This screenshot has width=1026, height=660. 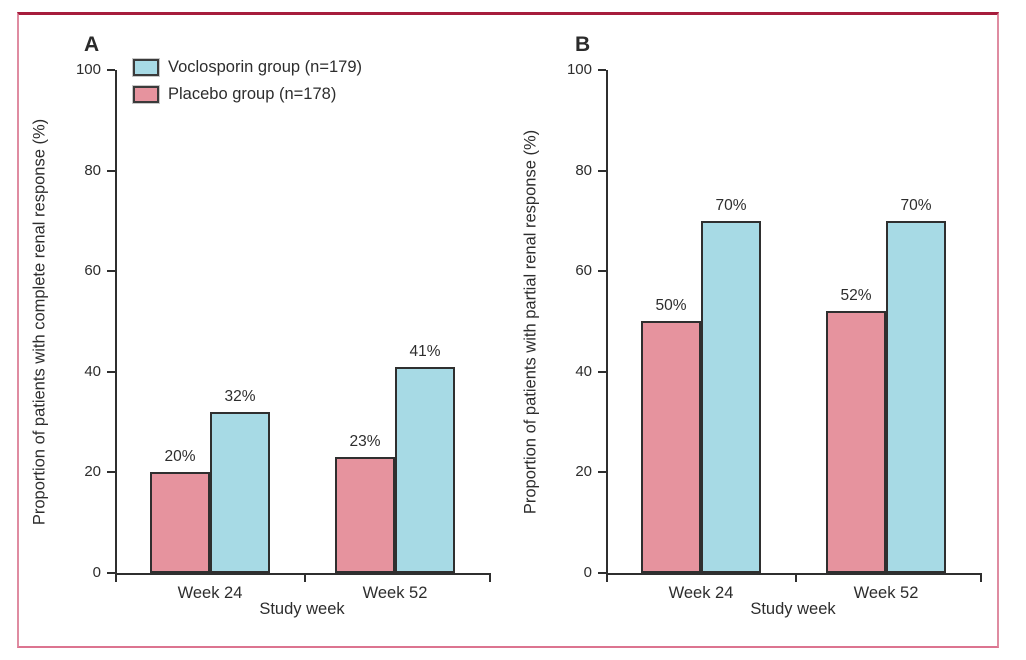 I want to click on x-axis-title-B: Study week, so click(x=793, y=609).